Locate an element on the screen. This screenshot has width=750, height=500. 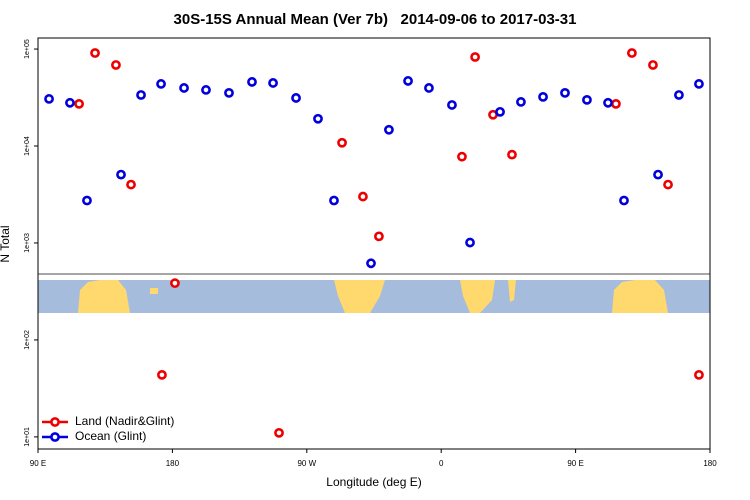
legend-label: Land (Nadir&Glint) is located at coordinates (124, 421).